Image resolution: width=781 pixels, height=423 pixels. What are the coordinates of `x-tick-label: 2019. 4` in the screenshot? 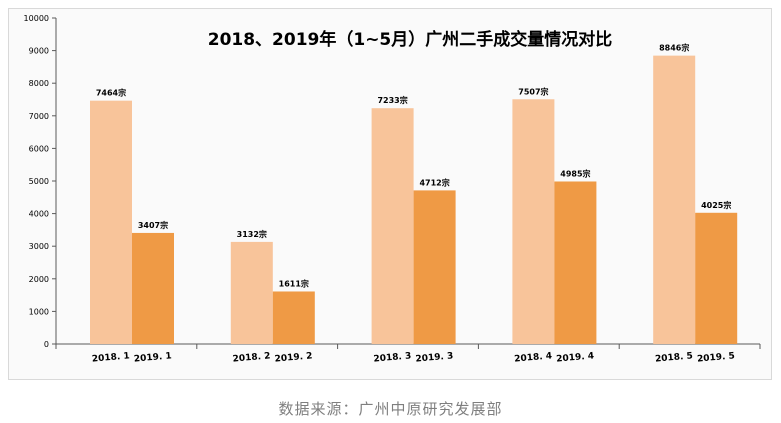 It's located at (575, 357).